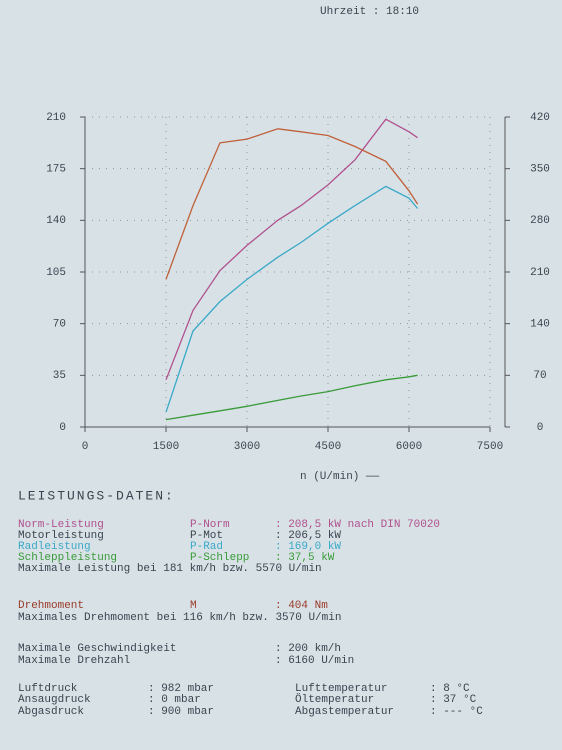  What do you see at coordinates (308, 547) in the screenshot?
I see `row-value: : 169,0 kW` at bounding box center [308, 547].